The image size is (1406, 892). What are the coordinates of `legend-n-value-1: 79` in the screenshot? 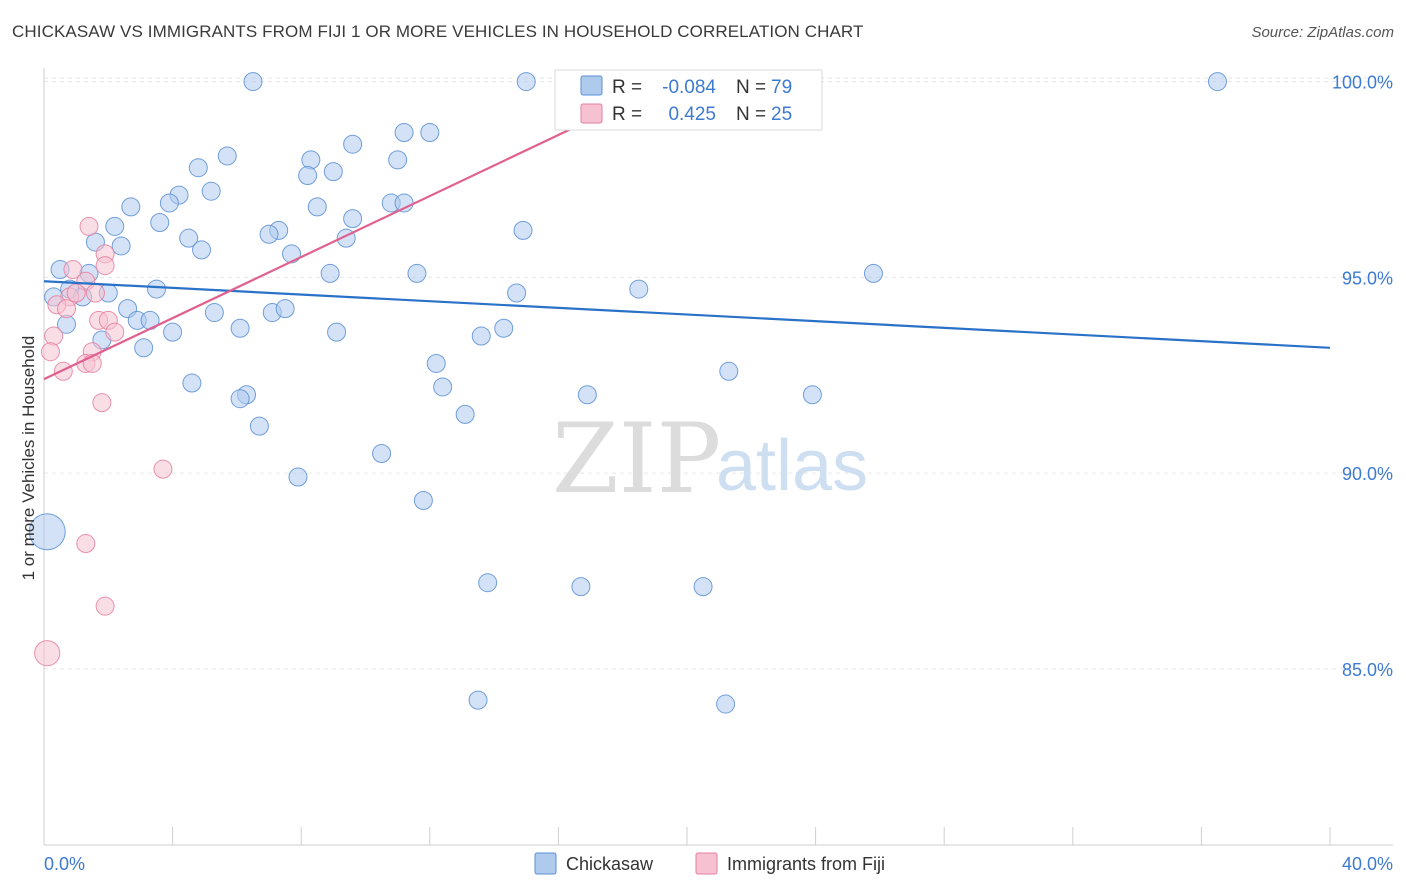 It's located at (781, 87).